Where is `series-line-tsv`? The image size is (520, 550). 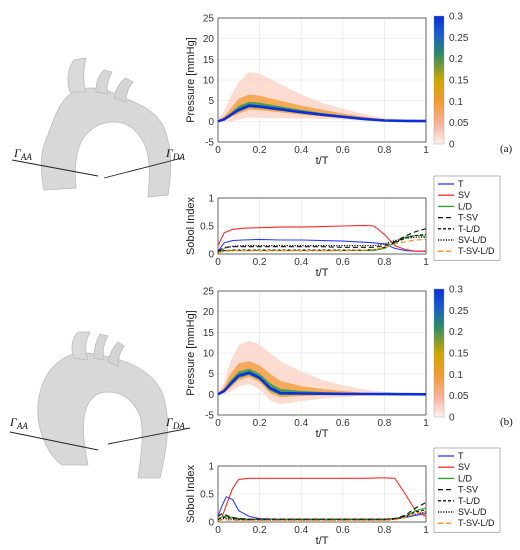 series-line-tsv is located at coordinates (322, 240).